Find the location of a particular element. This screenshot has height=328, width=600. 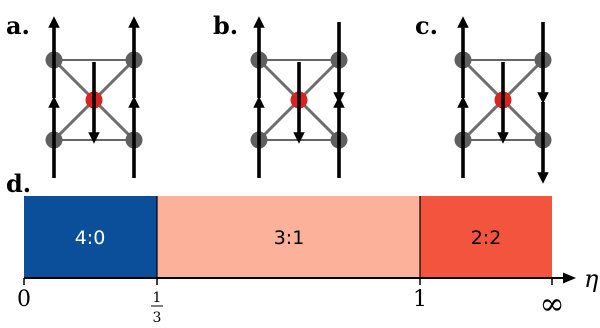

fraction-numerator: 1 is located at coordinates (157, 298).